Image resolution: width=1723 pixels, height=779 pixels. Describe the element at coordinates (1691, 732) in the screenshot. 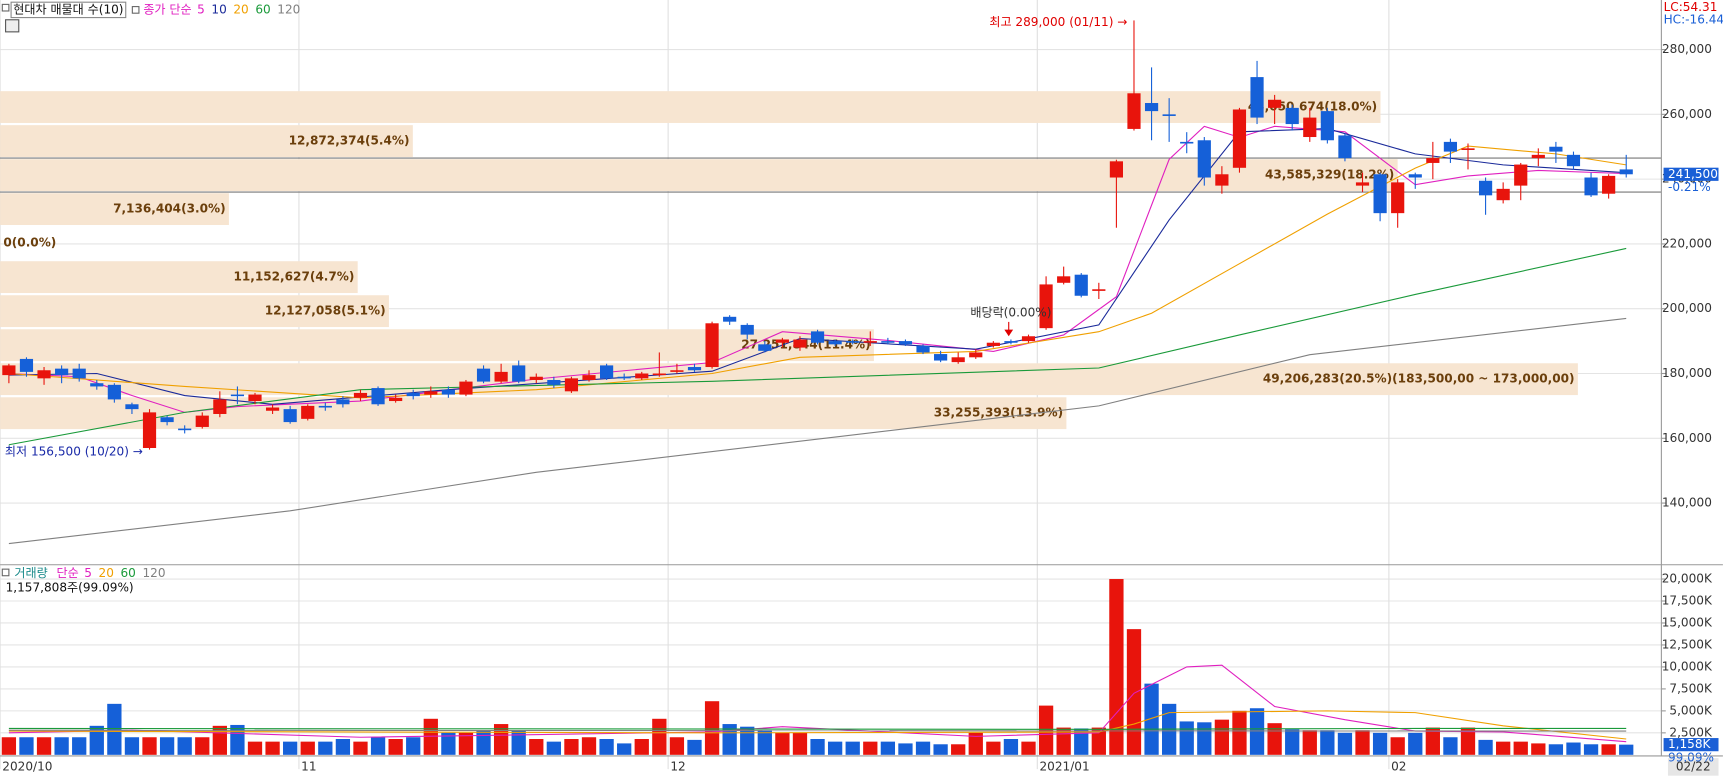

I see `y-tick-label: 2,500K` at that location.